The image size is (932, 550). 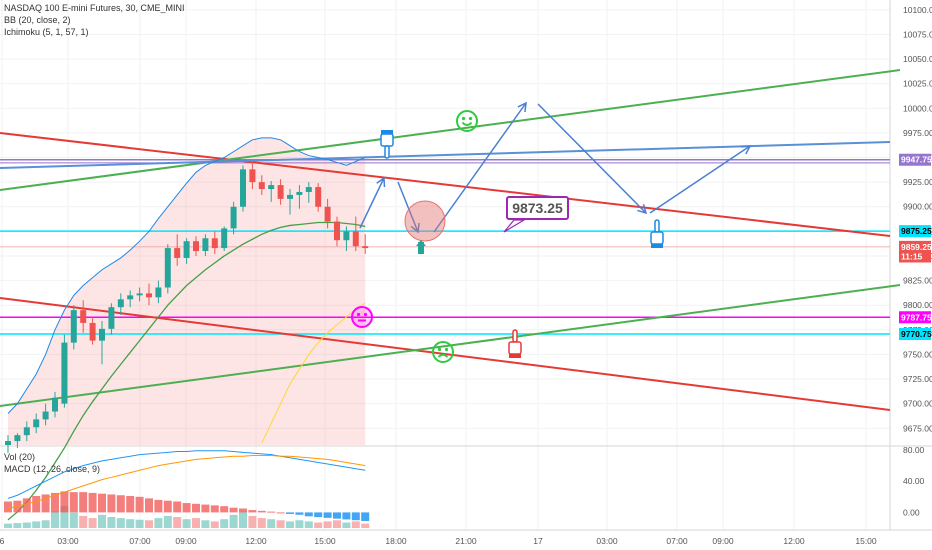 I want to click on smiley-face-icon-eye, so click(x=463, y=118).